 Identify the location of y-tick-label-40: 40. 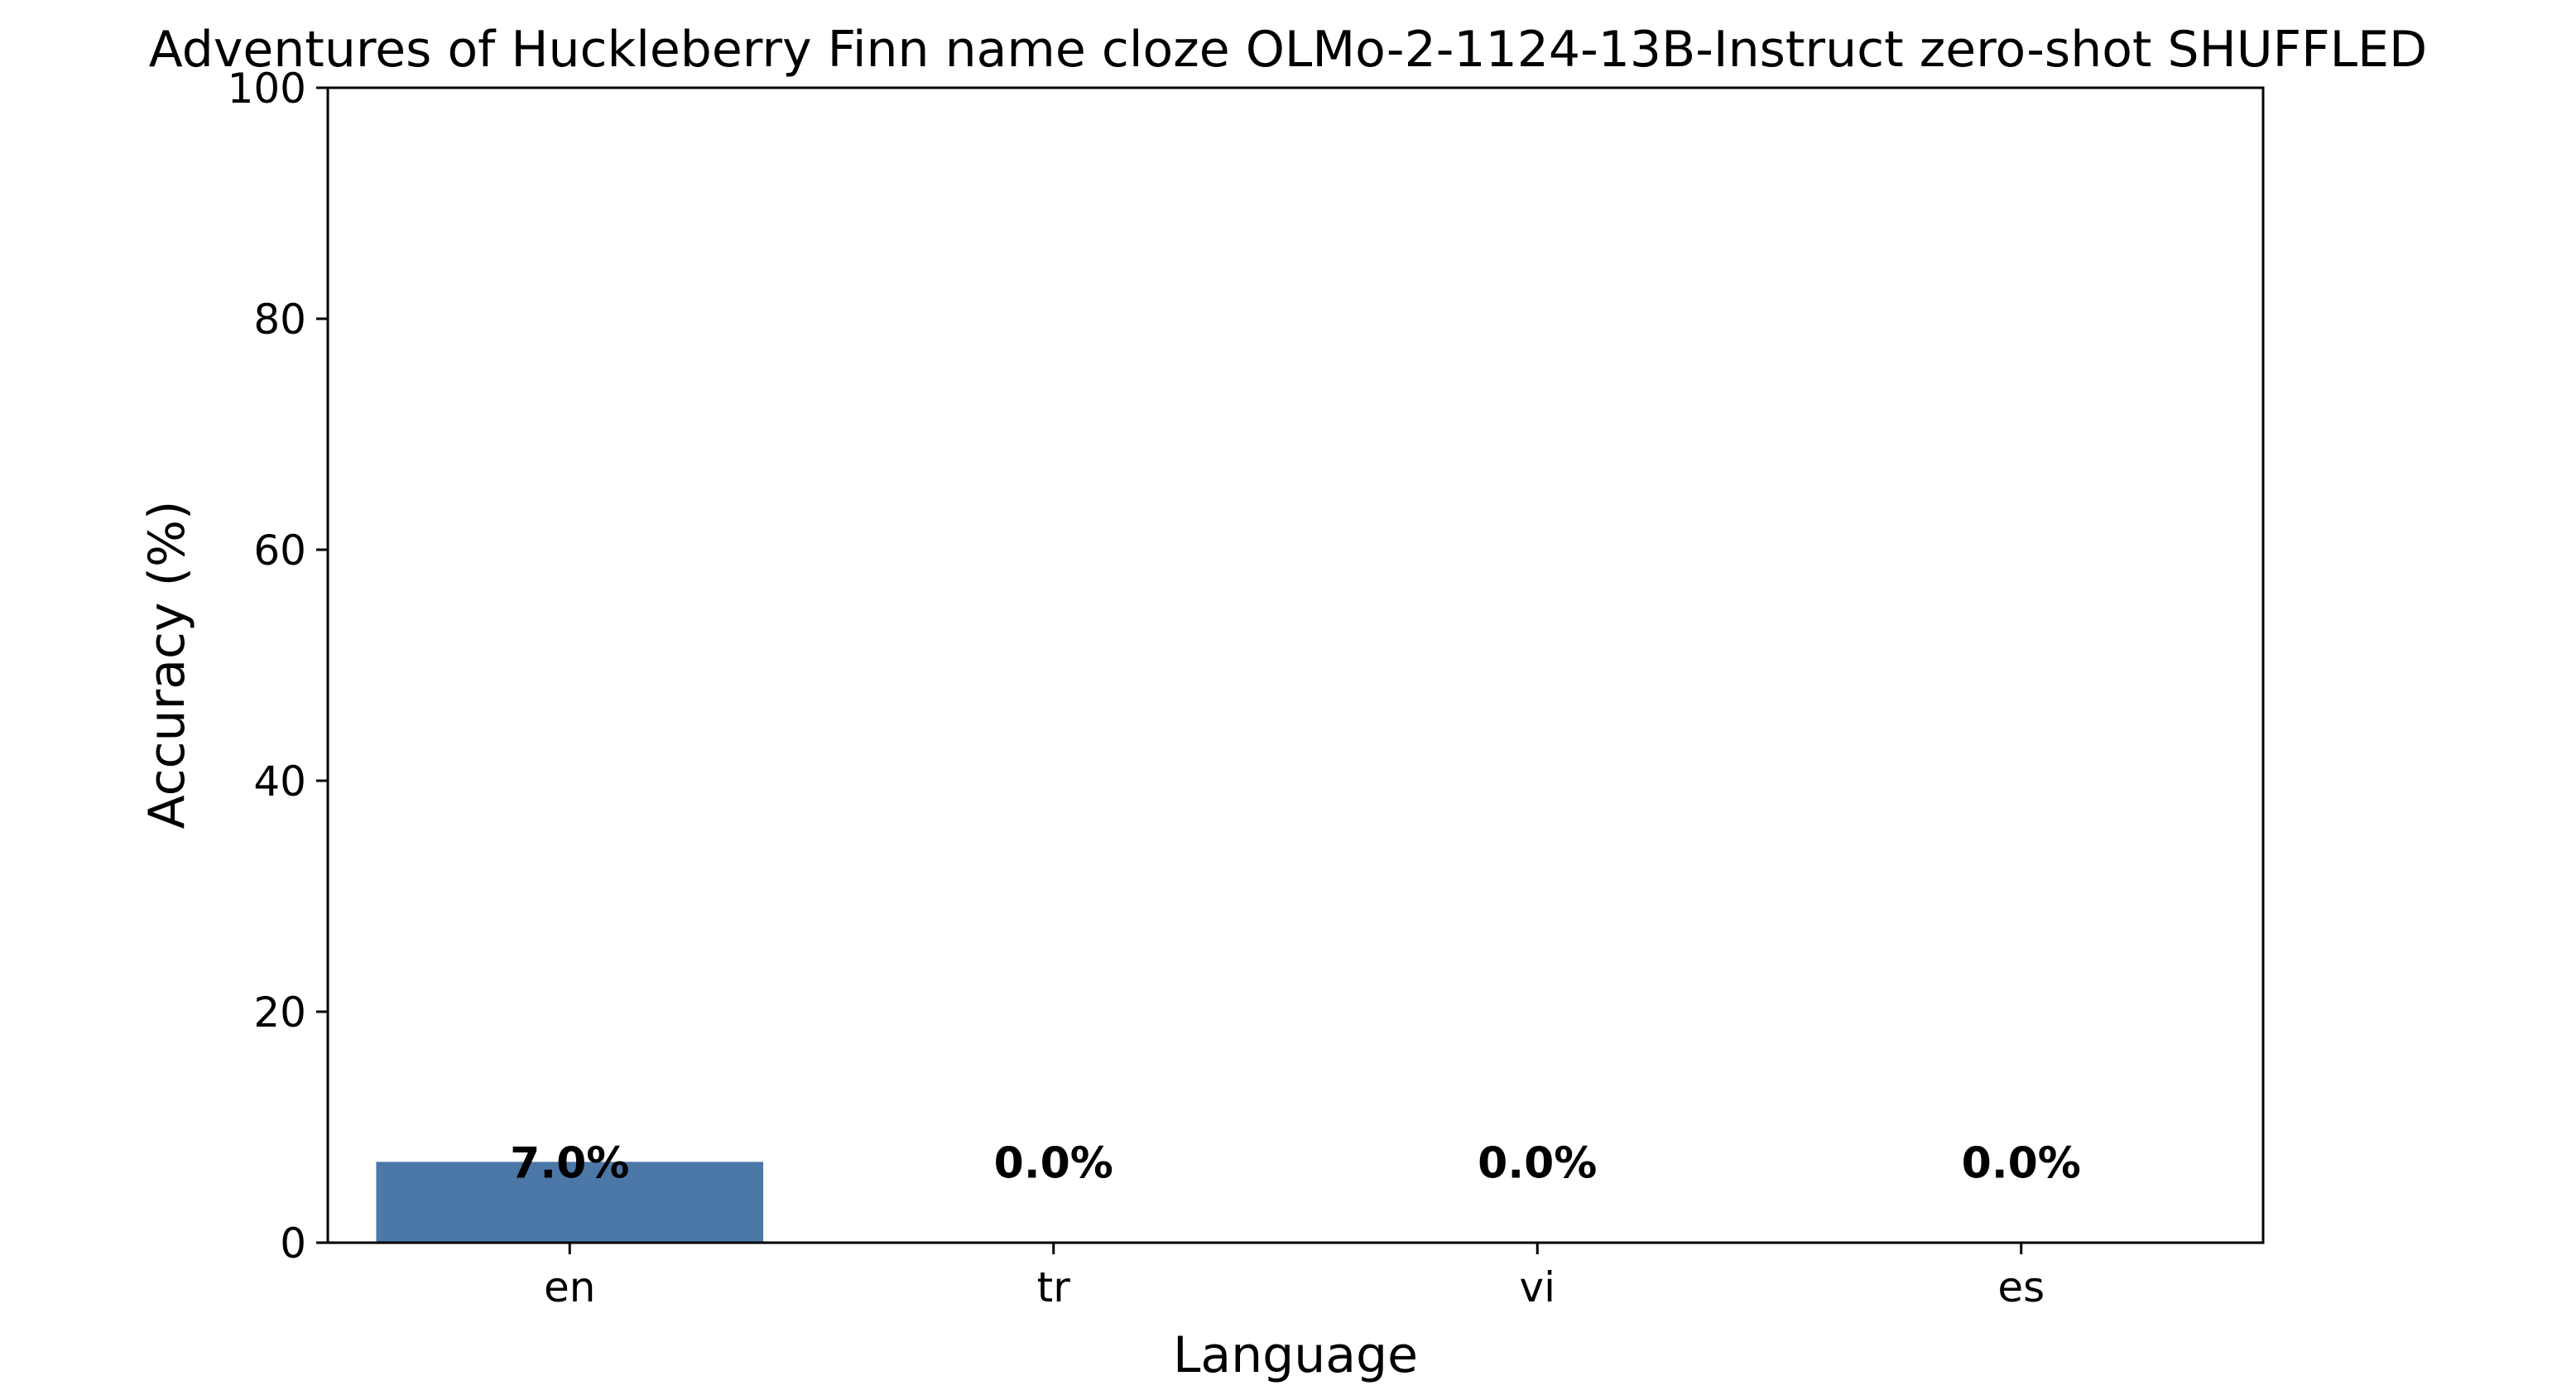
(279, 782).